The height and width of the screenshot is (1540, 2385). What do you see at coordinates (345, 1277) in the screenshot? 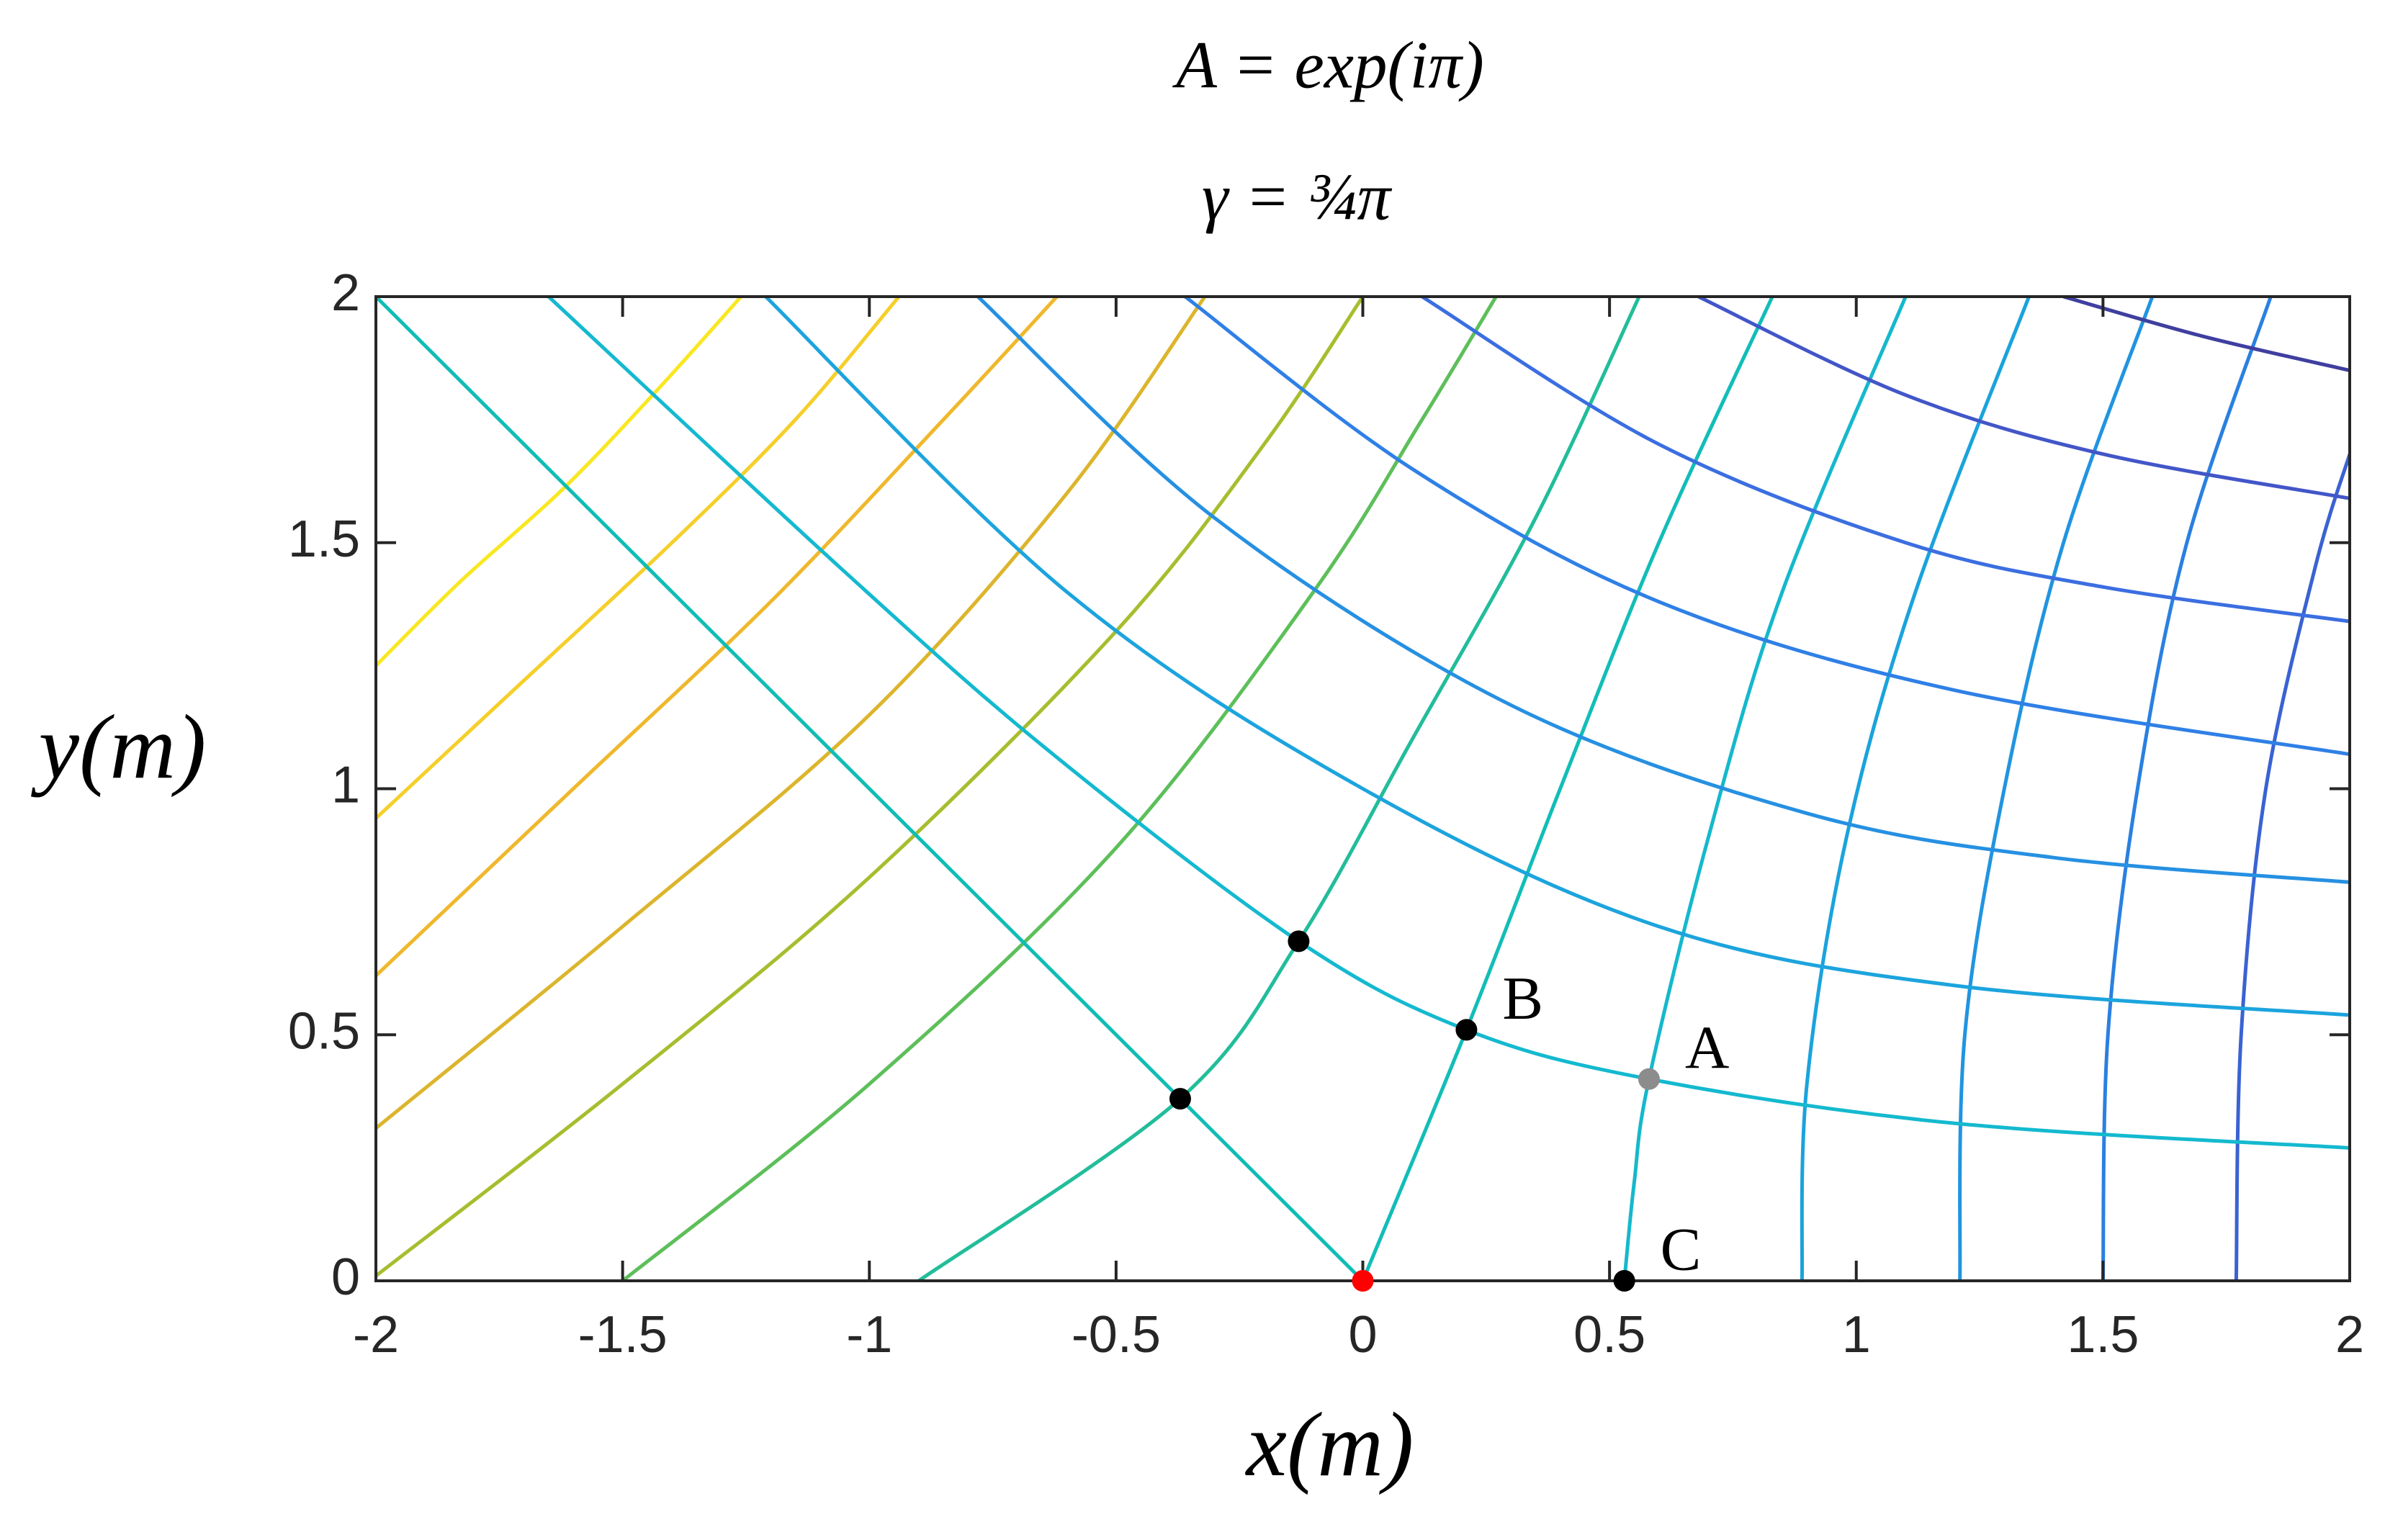
I see `y-tick-label: 0` at bounding box center [345, 1277].